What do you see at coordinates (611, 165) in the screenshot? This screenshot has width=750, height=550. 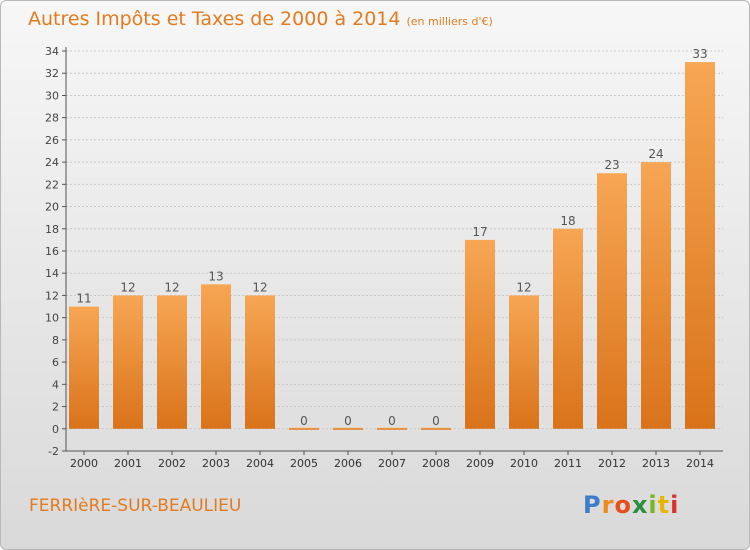 I see `data-label: 23` at bounding box center [611, 165].